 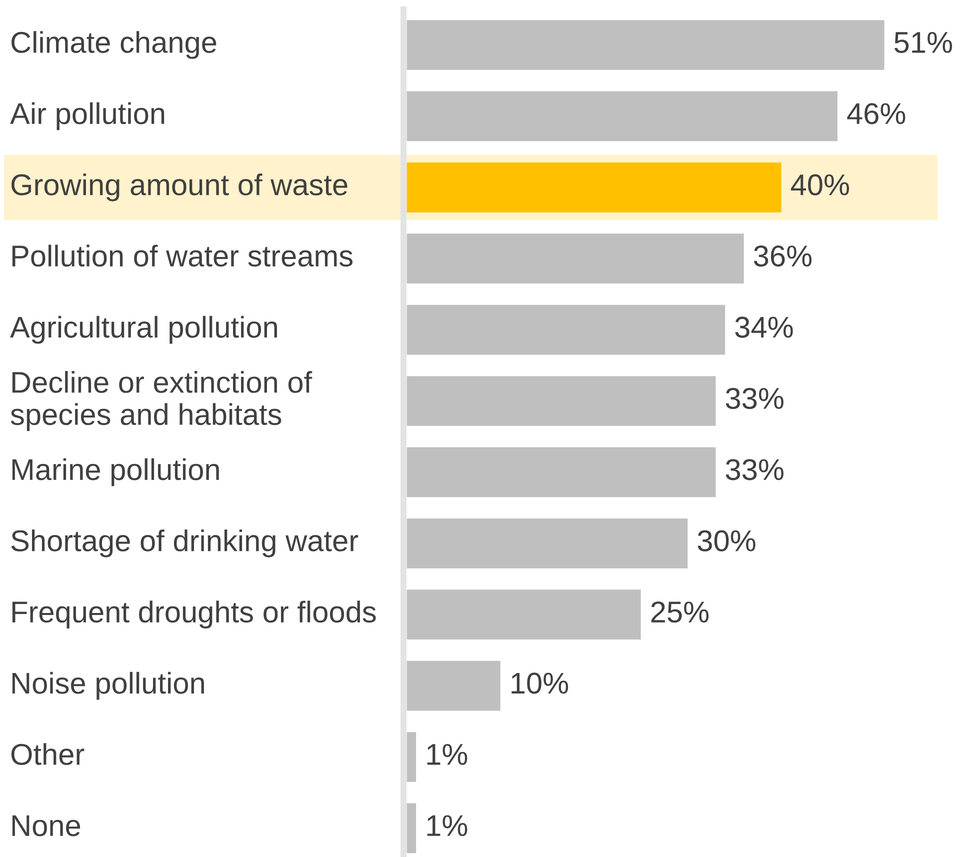 I want to click on y-tick-label: Air pollution, so click(x=87, y=116).